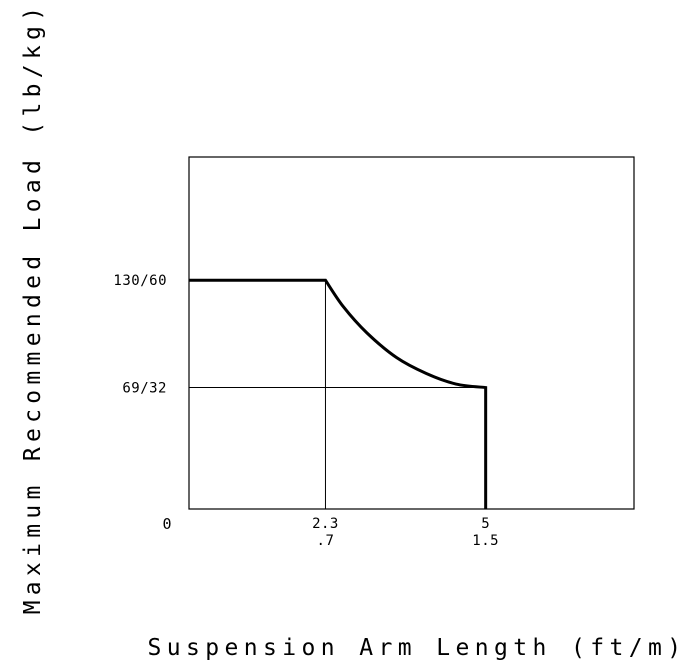 The height and width of the screenshot is (668, 684). Describe the element at coordinates (416, 648) in the screenshot. I see `x-axis-label: Suspension Arm Length (ft/m)` at that location.